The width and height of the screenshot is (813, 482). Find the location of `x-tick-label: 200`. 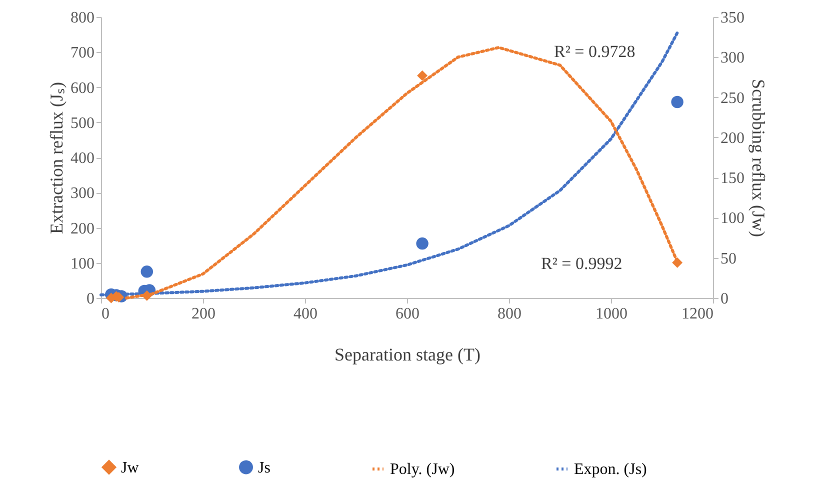

x-tick-label: 200 is located at coordinates (204, 314).